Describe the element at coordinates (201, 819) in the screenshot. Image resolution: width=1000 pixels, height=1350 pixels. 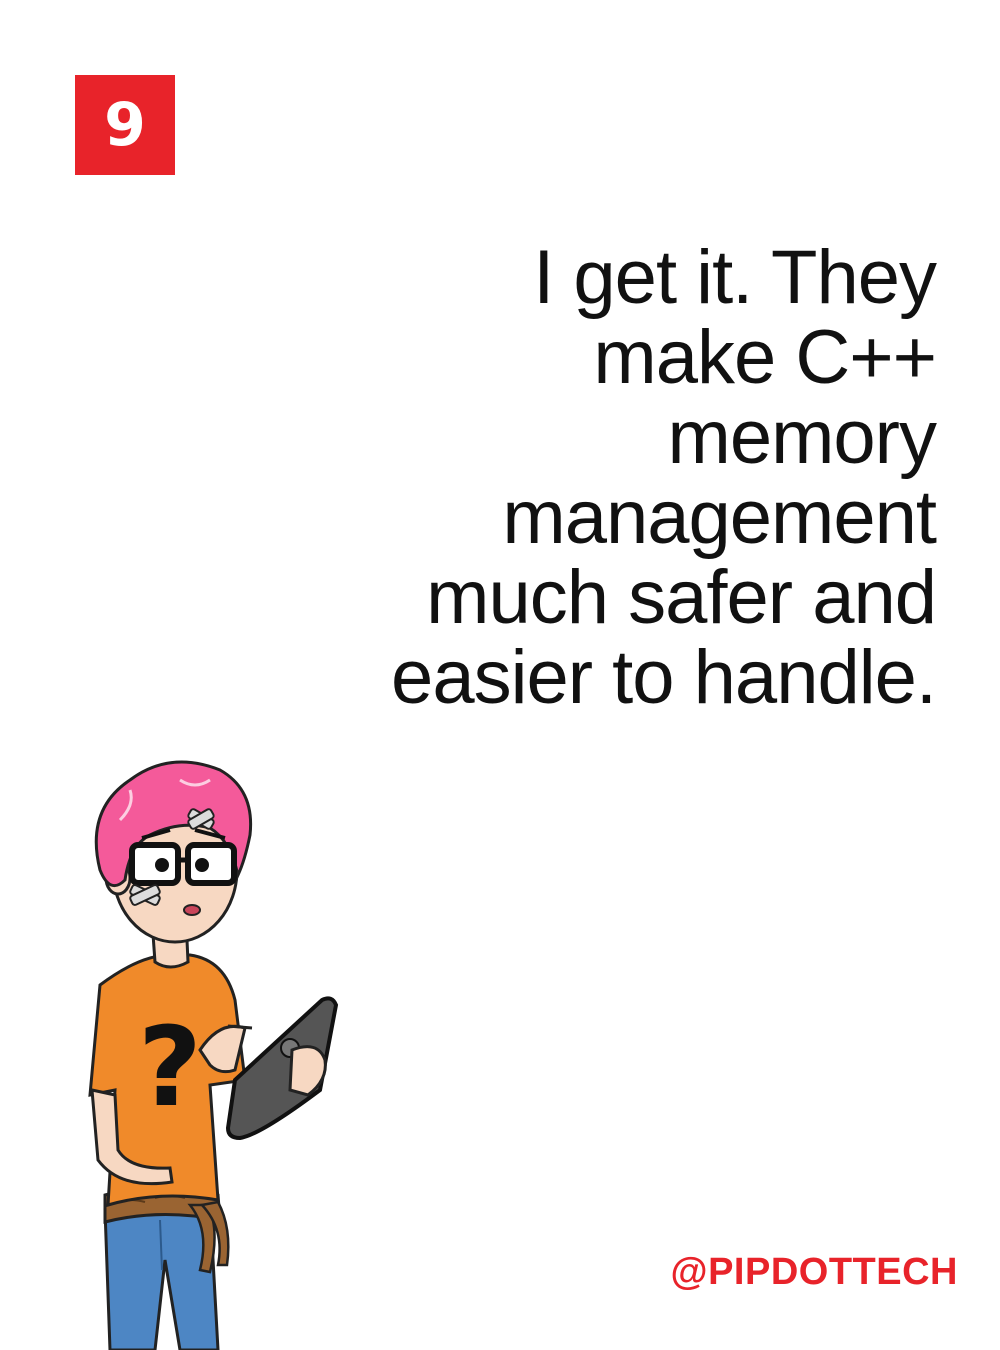
I see `bandage-forehead` at that location.